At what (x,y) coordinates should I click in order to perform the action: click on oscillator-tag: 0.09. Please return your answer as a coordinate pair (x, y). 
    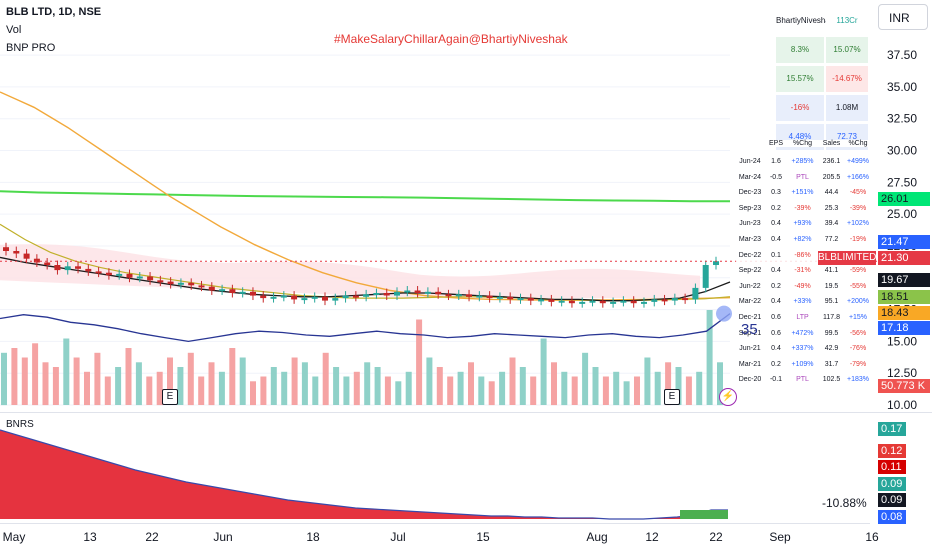
    Looking at the image, I should click on (892, 484).